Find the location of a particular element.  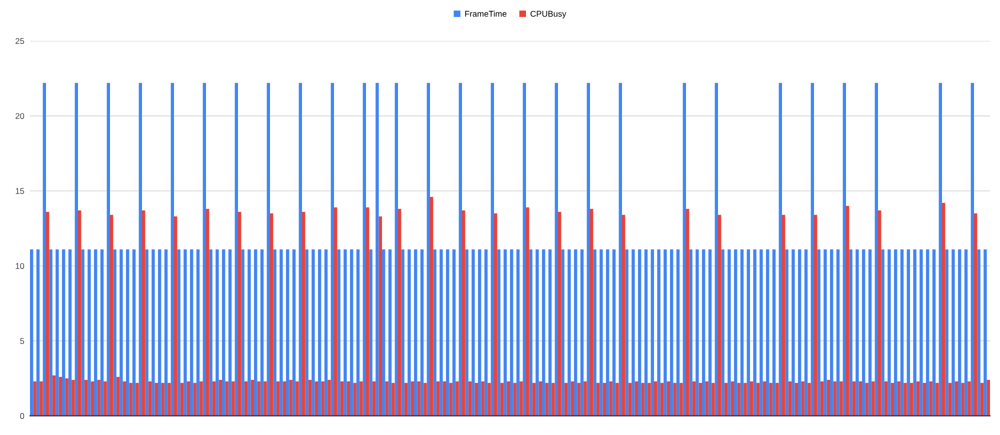

y-tick-label: 15 is located at coordinates (20, 191).